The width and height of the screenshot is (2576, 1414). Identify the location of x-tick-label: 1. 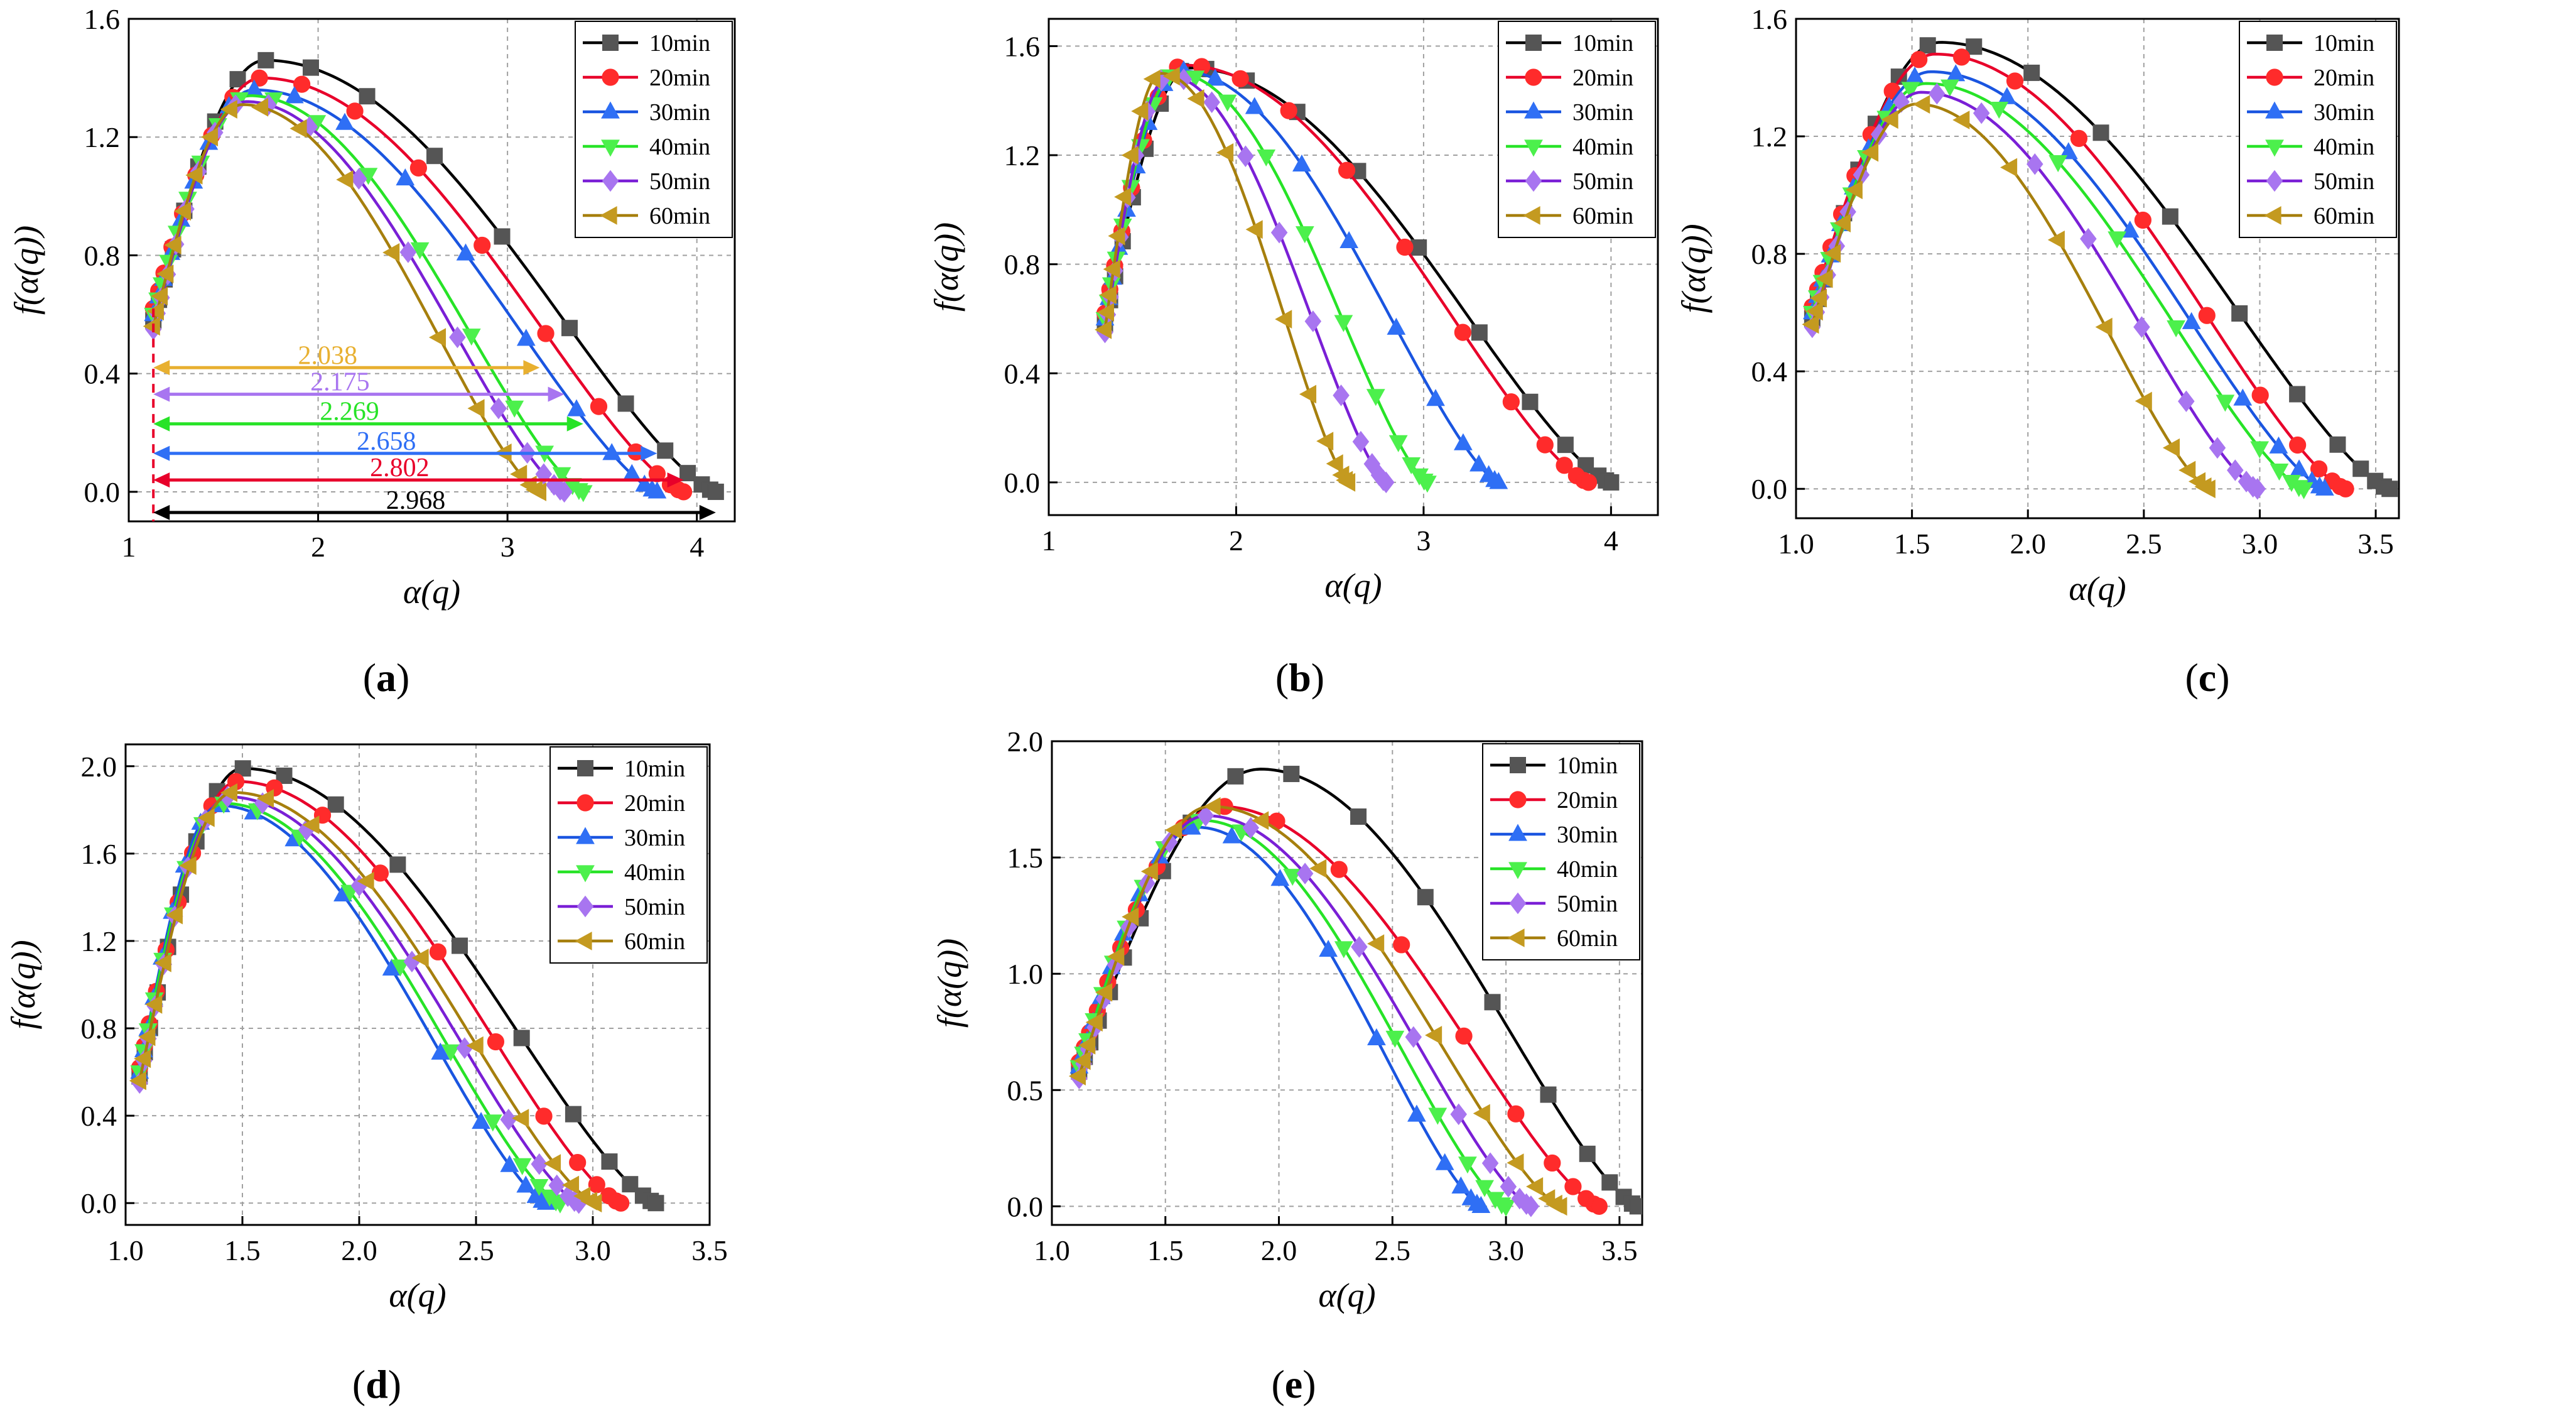
(129, 547).